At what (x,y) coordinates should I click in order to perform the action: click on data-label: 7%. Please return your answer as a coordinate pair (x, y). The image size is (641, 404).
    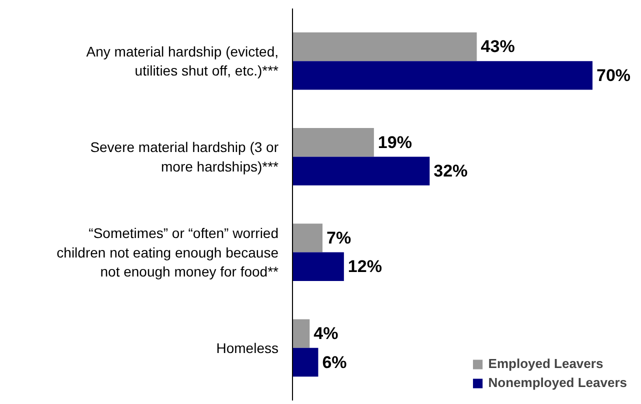
    Looking at the image, I should click on (339, 238).